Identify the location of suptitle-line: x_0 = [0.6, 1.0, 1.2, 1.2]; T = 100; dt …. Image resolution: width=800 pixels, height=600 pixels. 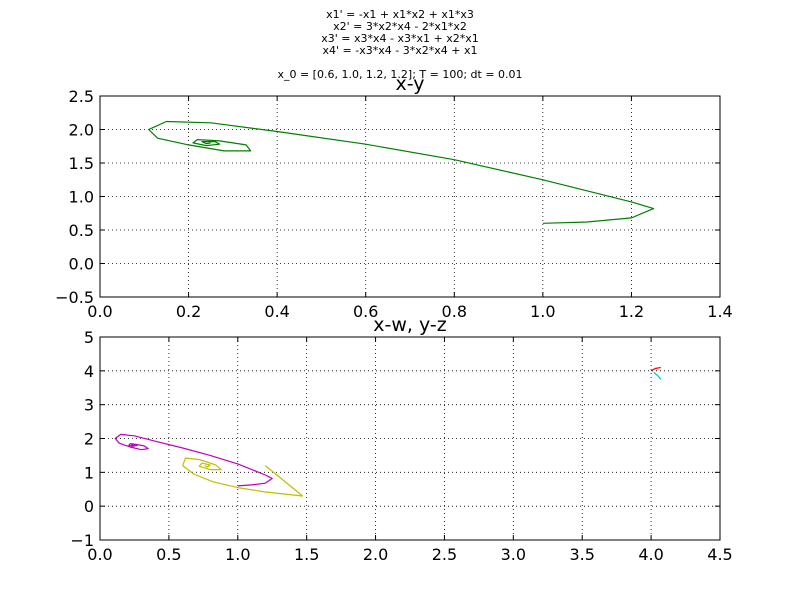
(400, 74).